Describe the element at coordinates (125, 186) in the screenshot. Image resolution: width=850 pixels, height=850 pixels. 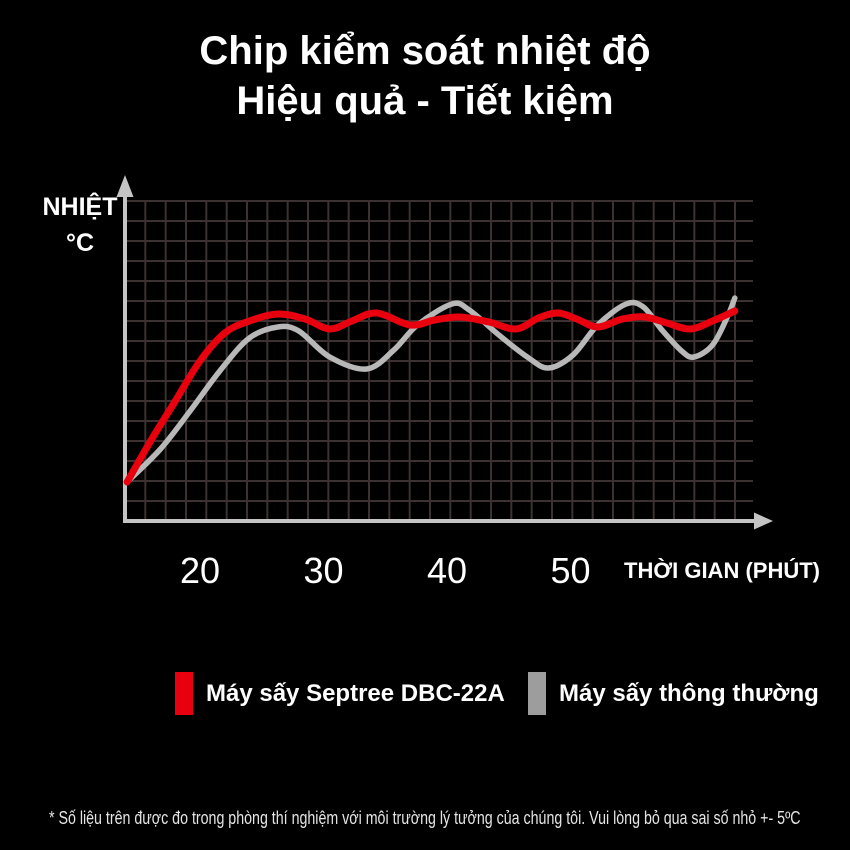
I see `y-axis-arrow-icon` at that location.